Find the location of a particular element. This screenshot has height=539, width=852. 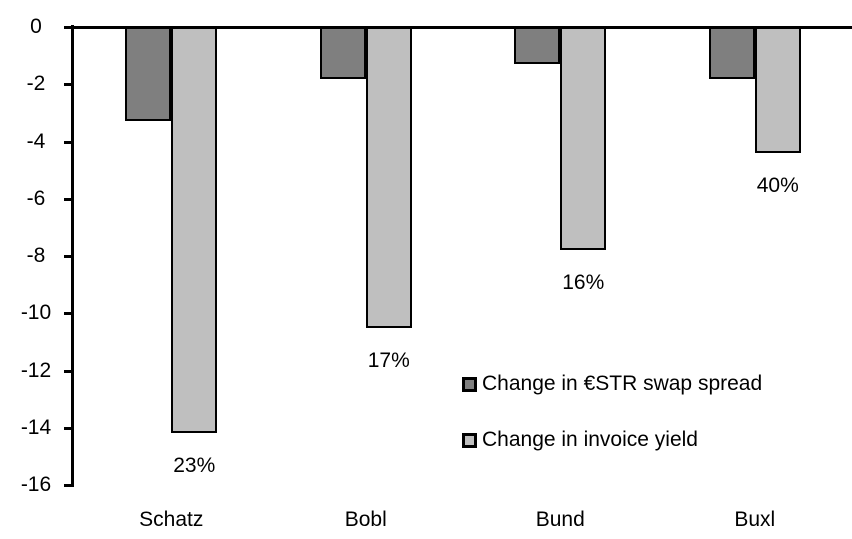

bar-value-label-schatz: 23% is located at coordinates (194, 465).